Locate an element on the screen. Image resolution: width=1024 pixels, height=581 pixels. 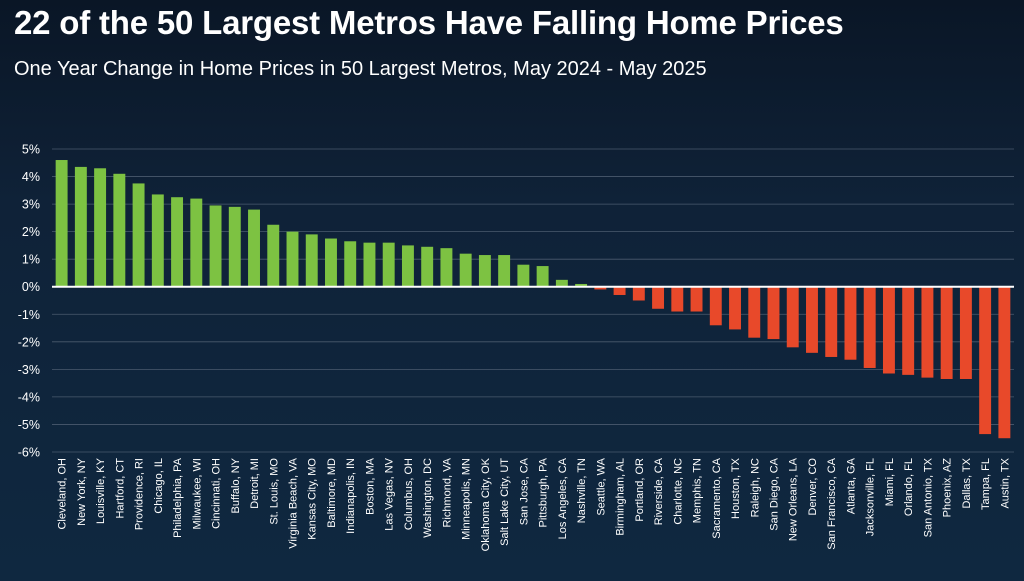
x-tick-label: Austin, TX is located at coordinates (1005, 482).